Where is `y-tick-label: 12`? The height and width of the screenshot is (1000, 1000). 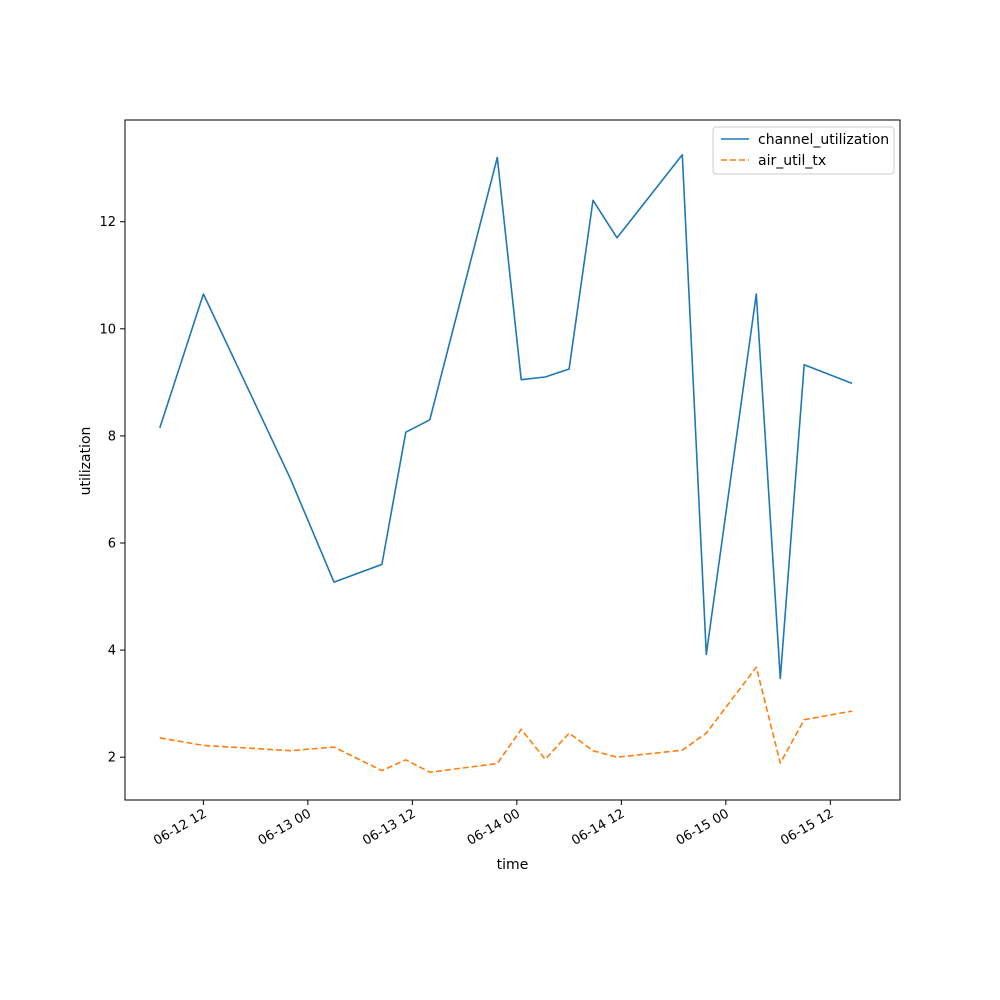
y-tick-label: 12 is located at coordinates (107, 222).